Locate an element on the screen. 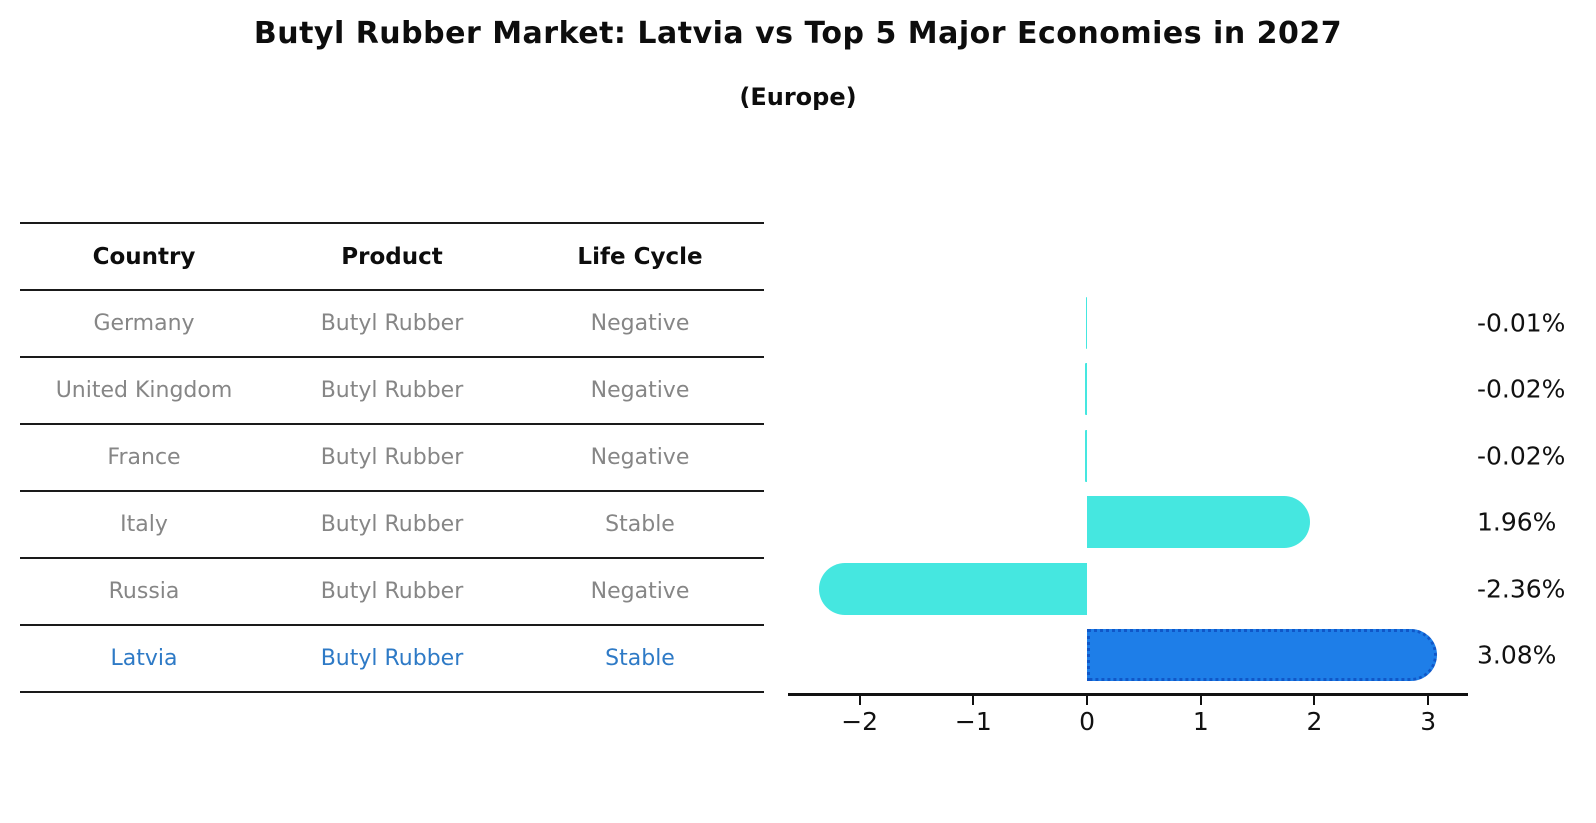 This screenshot has width=1596, height=823. cell-country: Italy is located at coordinates (144, 524).